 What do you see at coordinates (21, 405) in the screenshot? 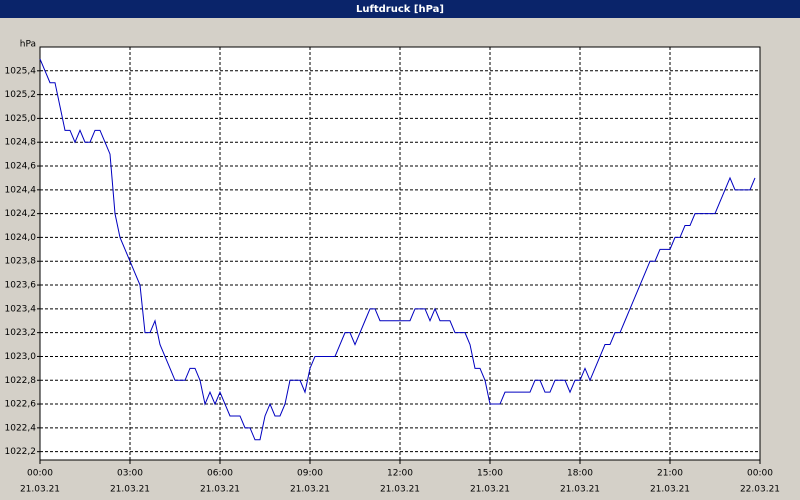
I see `y-tick-label: 1022,6` at bounding box center [21, 405].